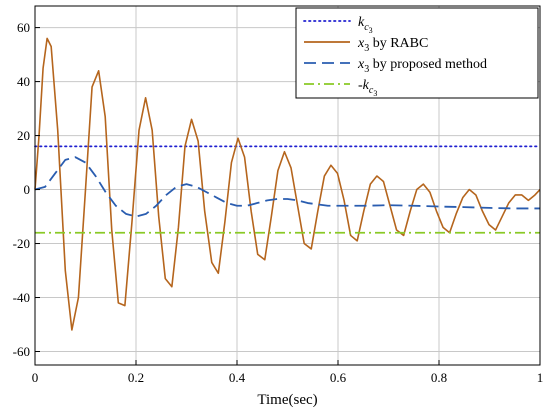 This screenshot has width=550, height=412. What do you see at coordinates (237, 377) in the screenshot?
I see `x-tick-label: 0.4` at bounding box center [237, 377].